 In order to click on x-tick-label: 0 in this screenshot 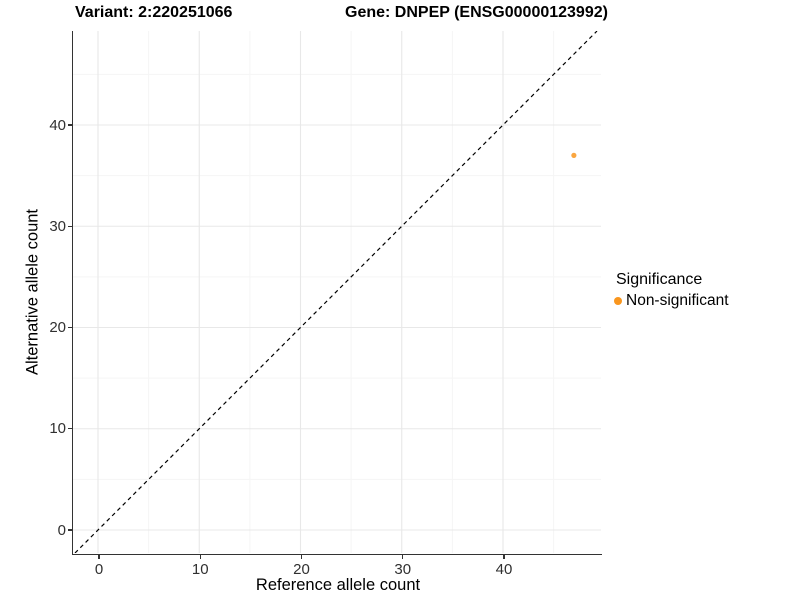, I will do `click(99, 569)`.